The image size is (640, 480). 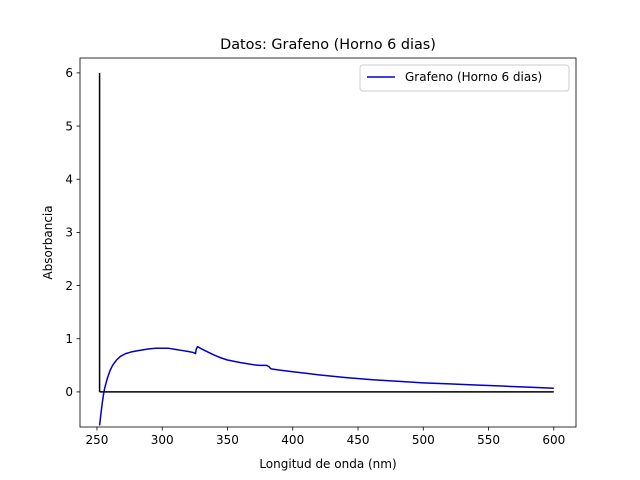 What do you see at coordinates (69, 392) in the screenshot?
I see `y-tick-label: 0` at bounding box center [69, 392].